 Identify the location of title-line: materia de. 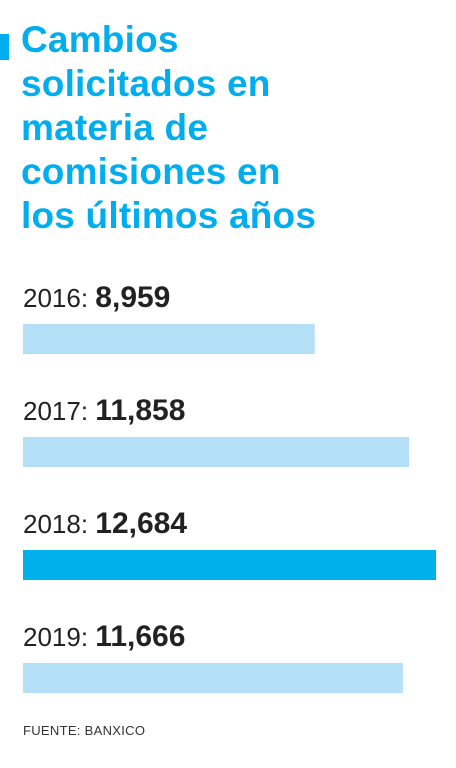
(115, 127).